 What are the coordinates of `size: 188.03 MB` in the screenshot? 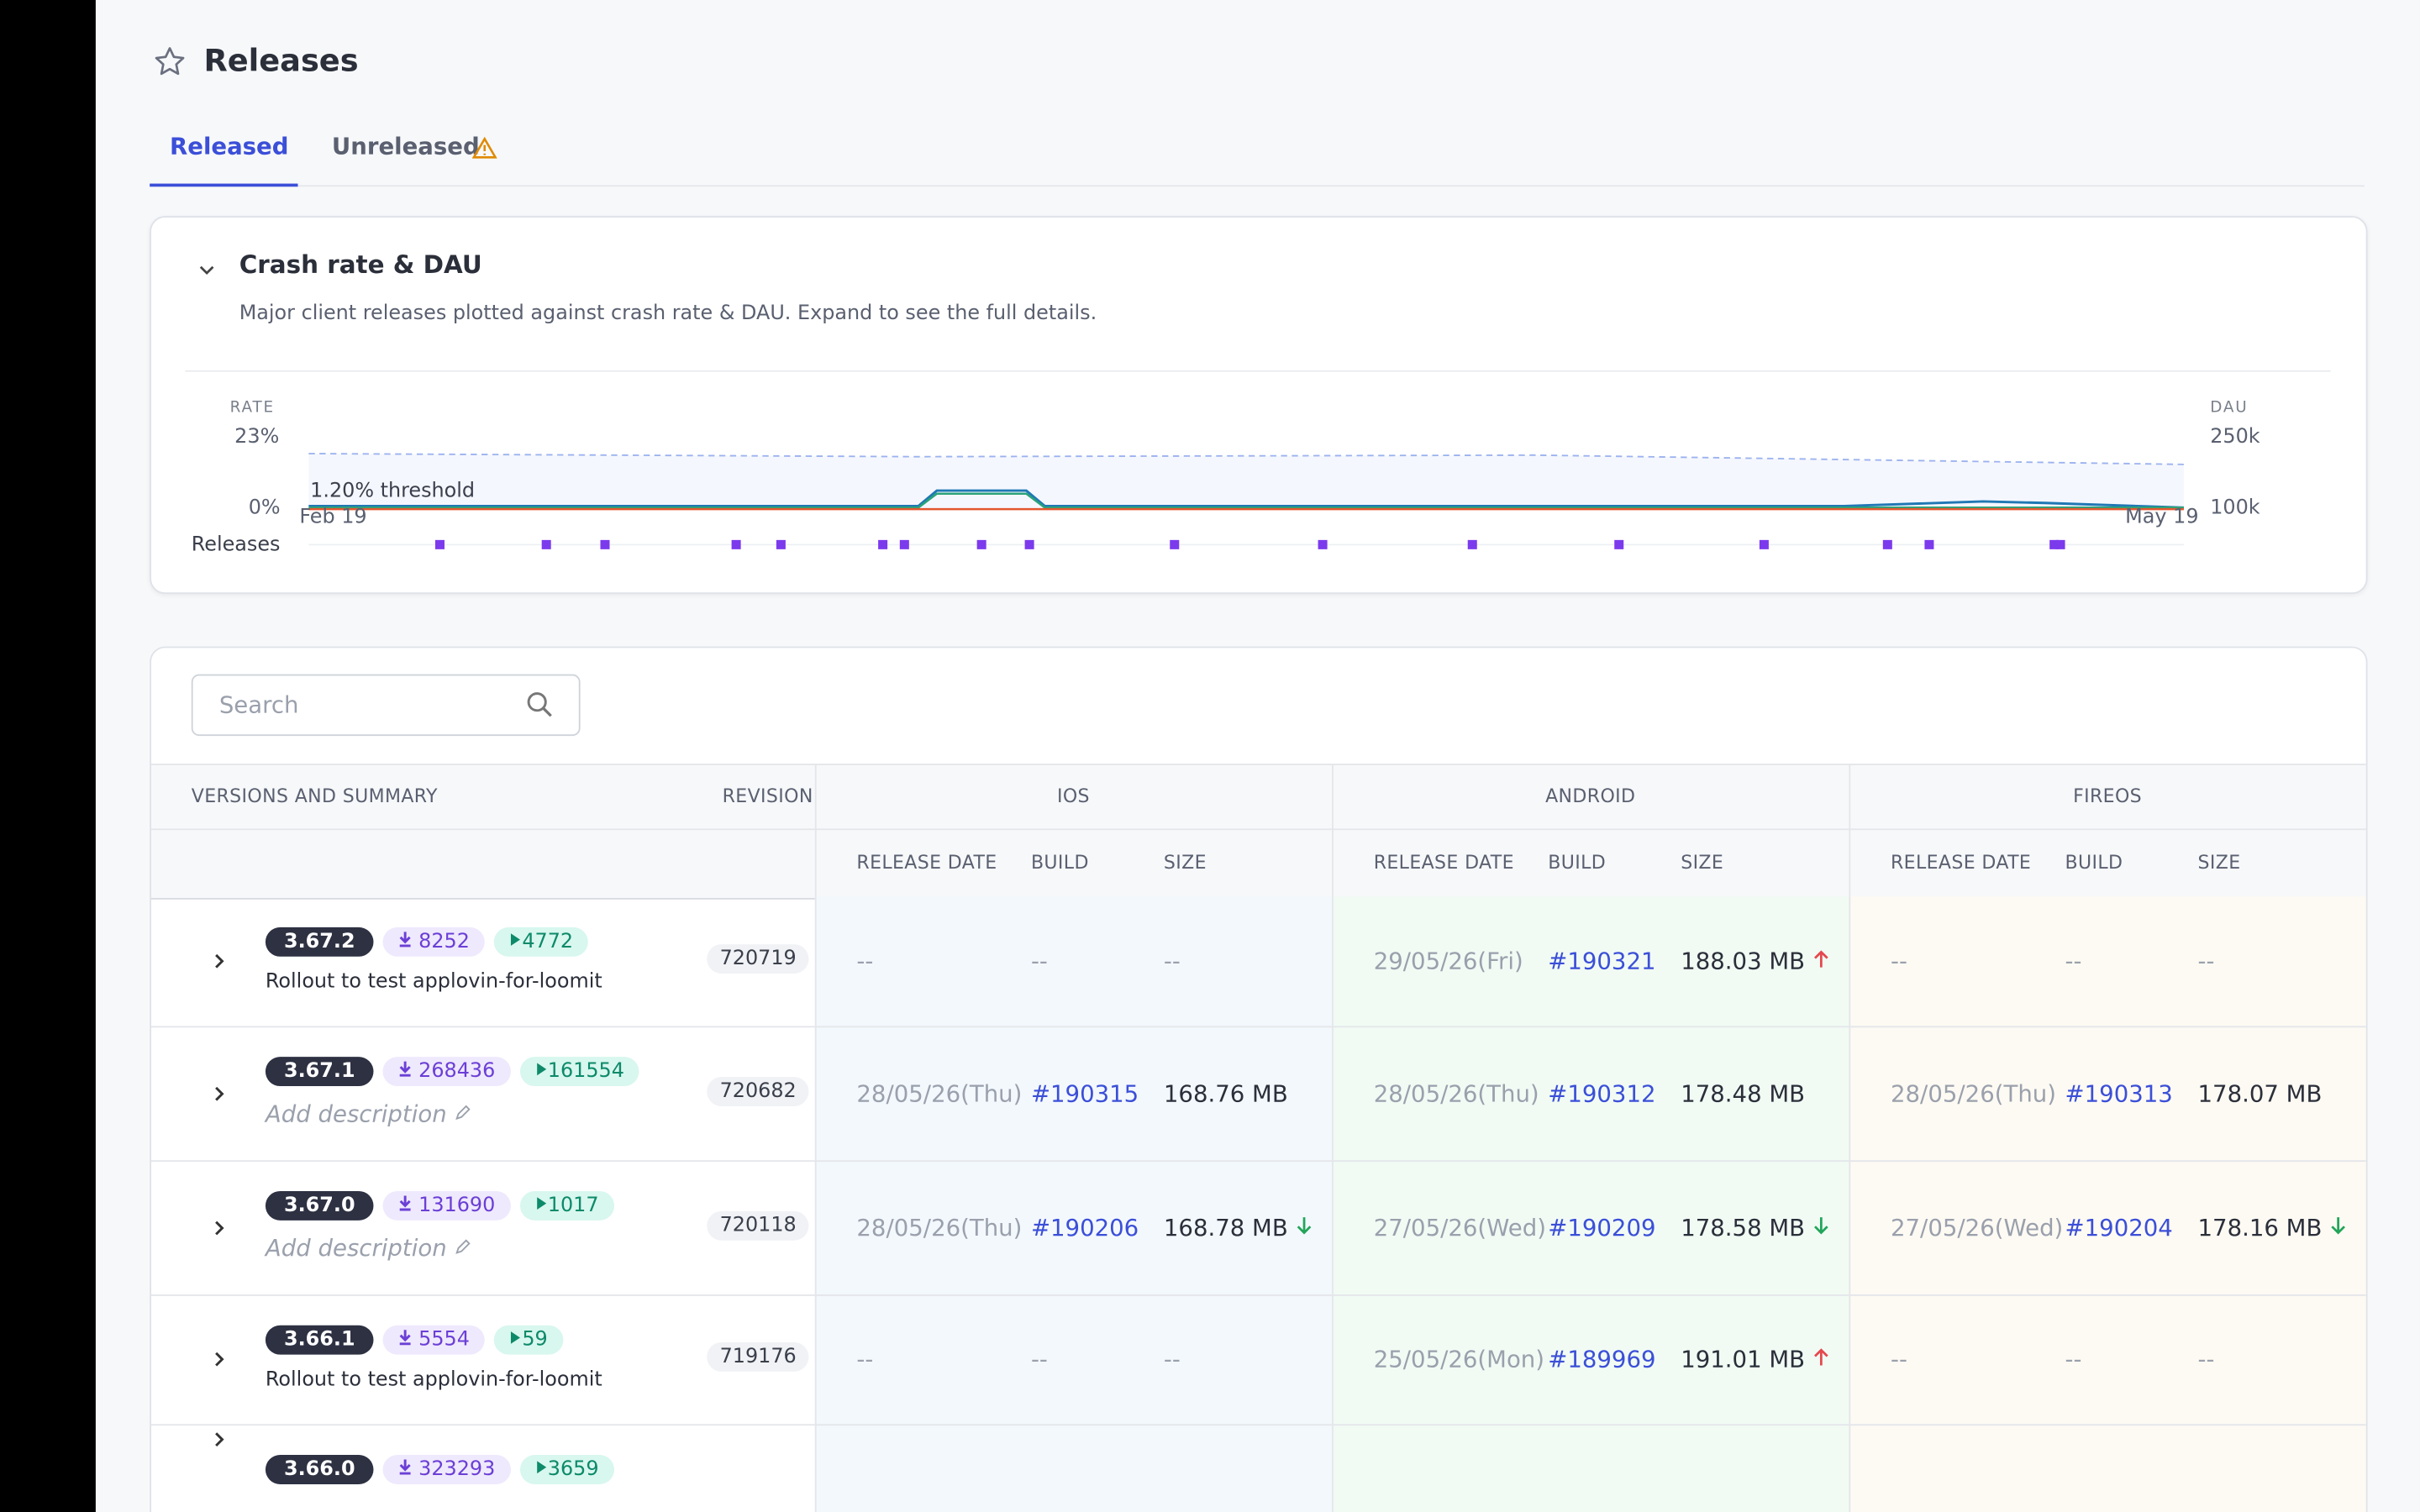 It's located at (1756, 961).